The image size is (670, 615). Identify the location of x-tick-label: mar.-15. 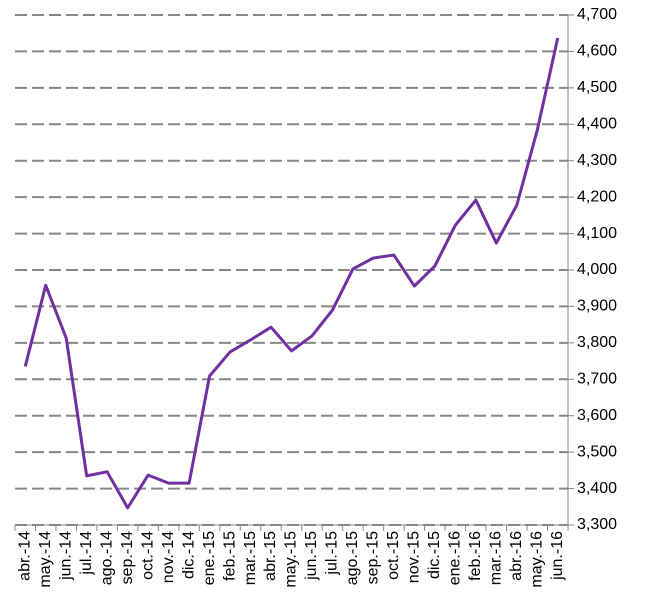
(250, 558).